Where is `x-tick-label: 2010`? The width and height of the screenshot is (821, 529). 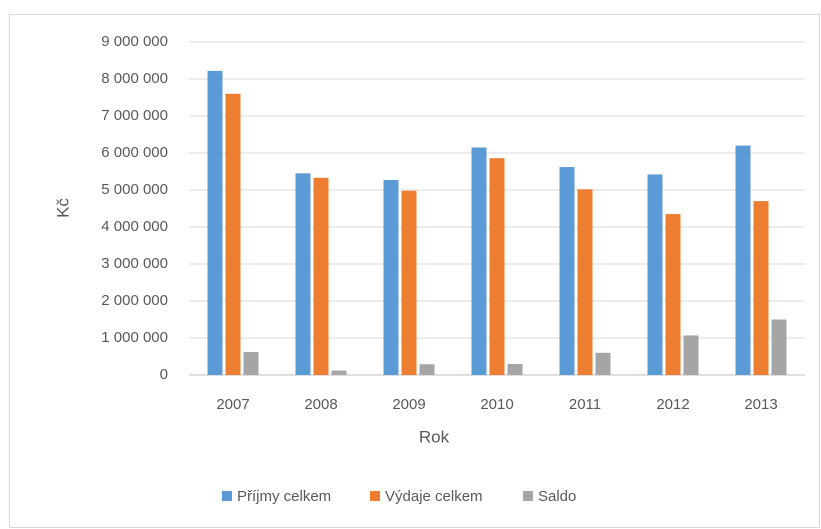 x-tick-label: 2010 is located at coordinates (496, 404).